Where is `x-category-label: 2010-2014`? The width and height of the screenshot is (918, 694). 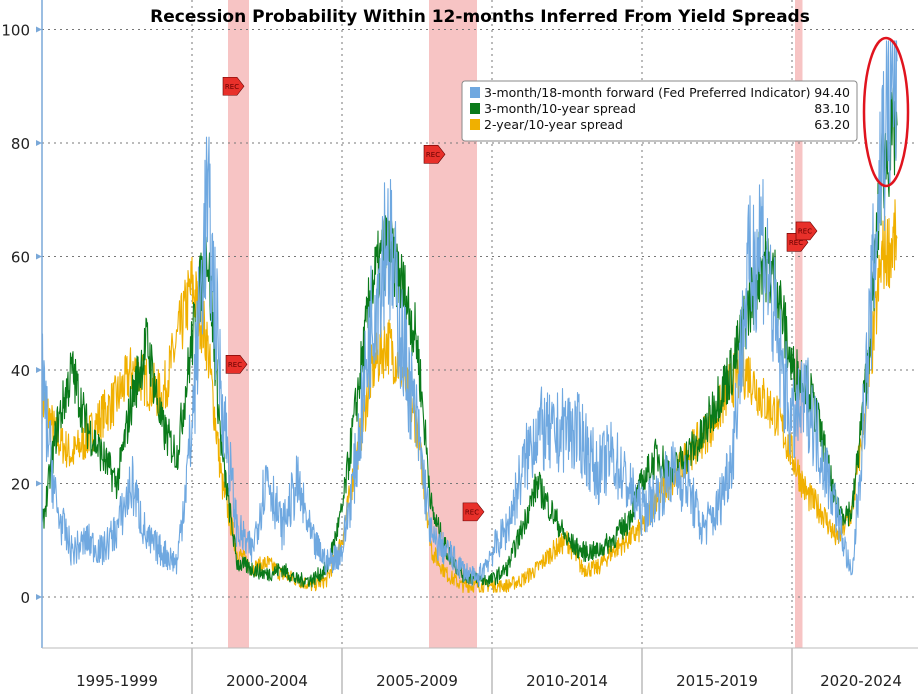
x-category-label: 2010-2014 is located at coordinates (567, 681).